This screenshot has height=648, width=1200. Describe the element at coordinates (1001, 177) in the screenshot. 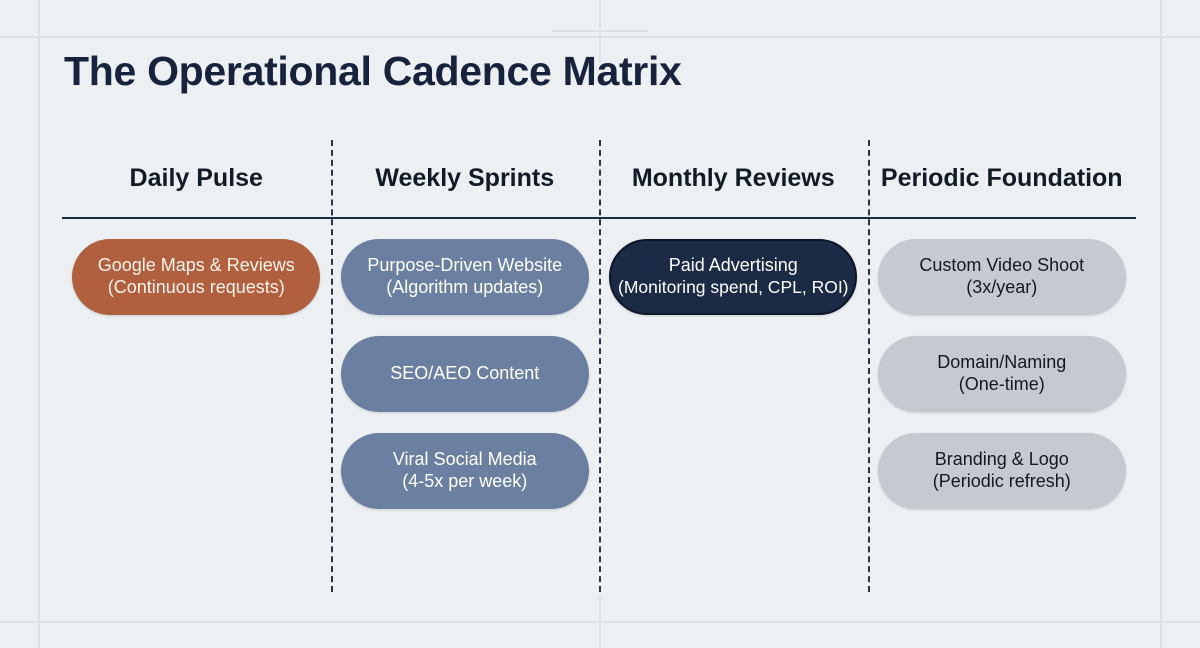

I see `column-header: Periodic Foundation` at that location.